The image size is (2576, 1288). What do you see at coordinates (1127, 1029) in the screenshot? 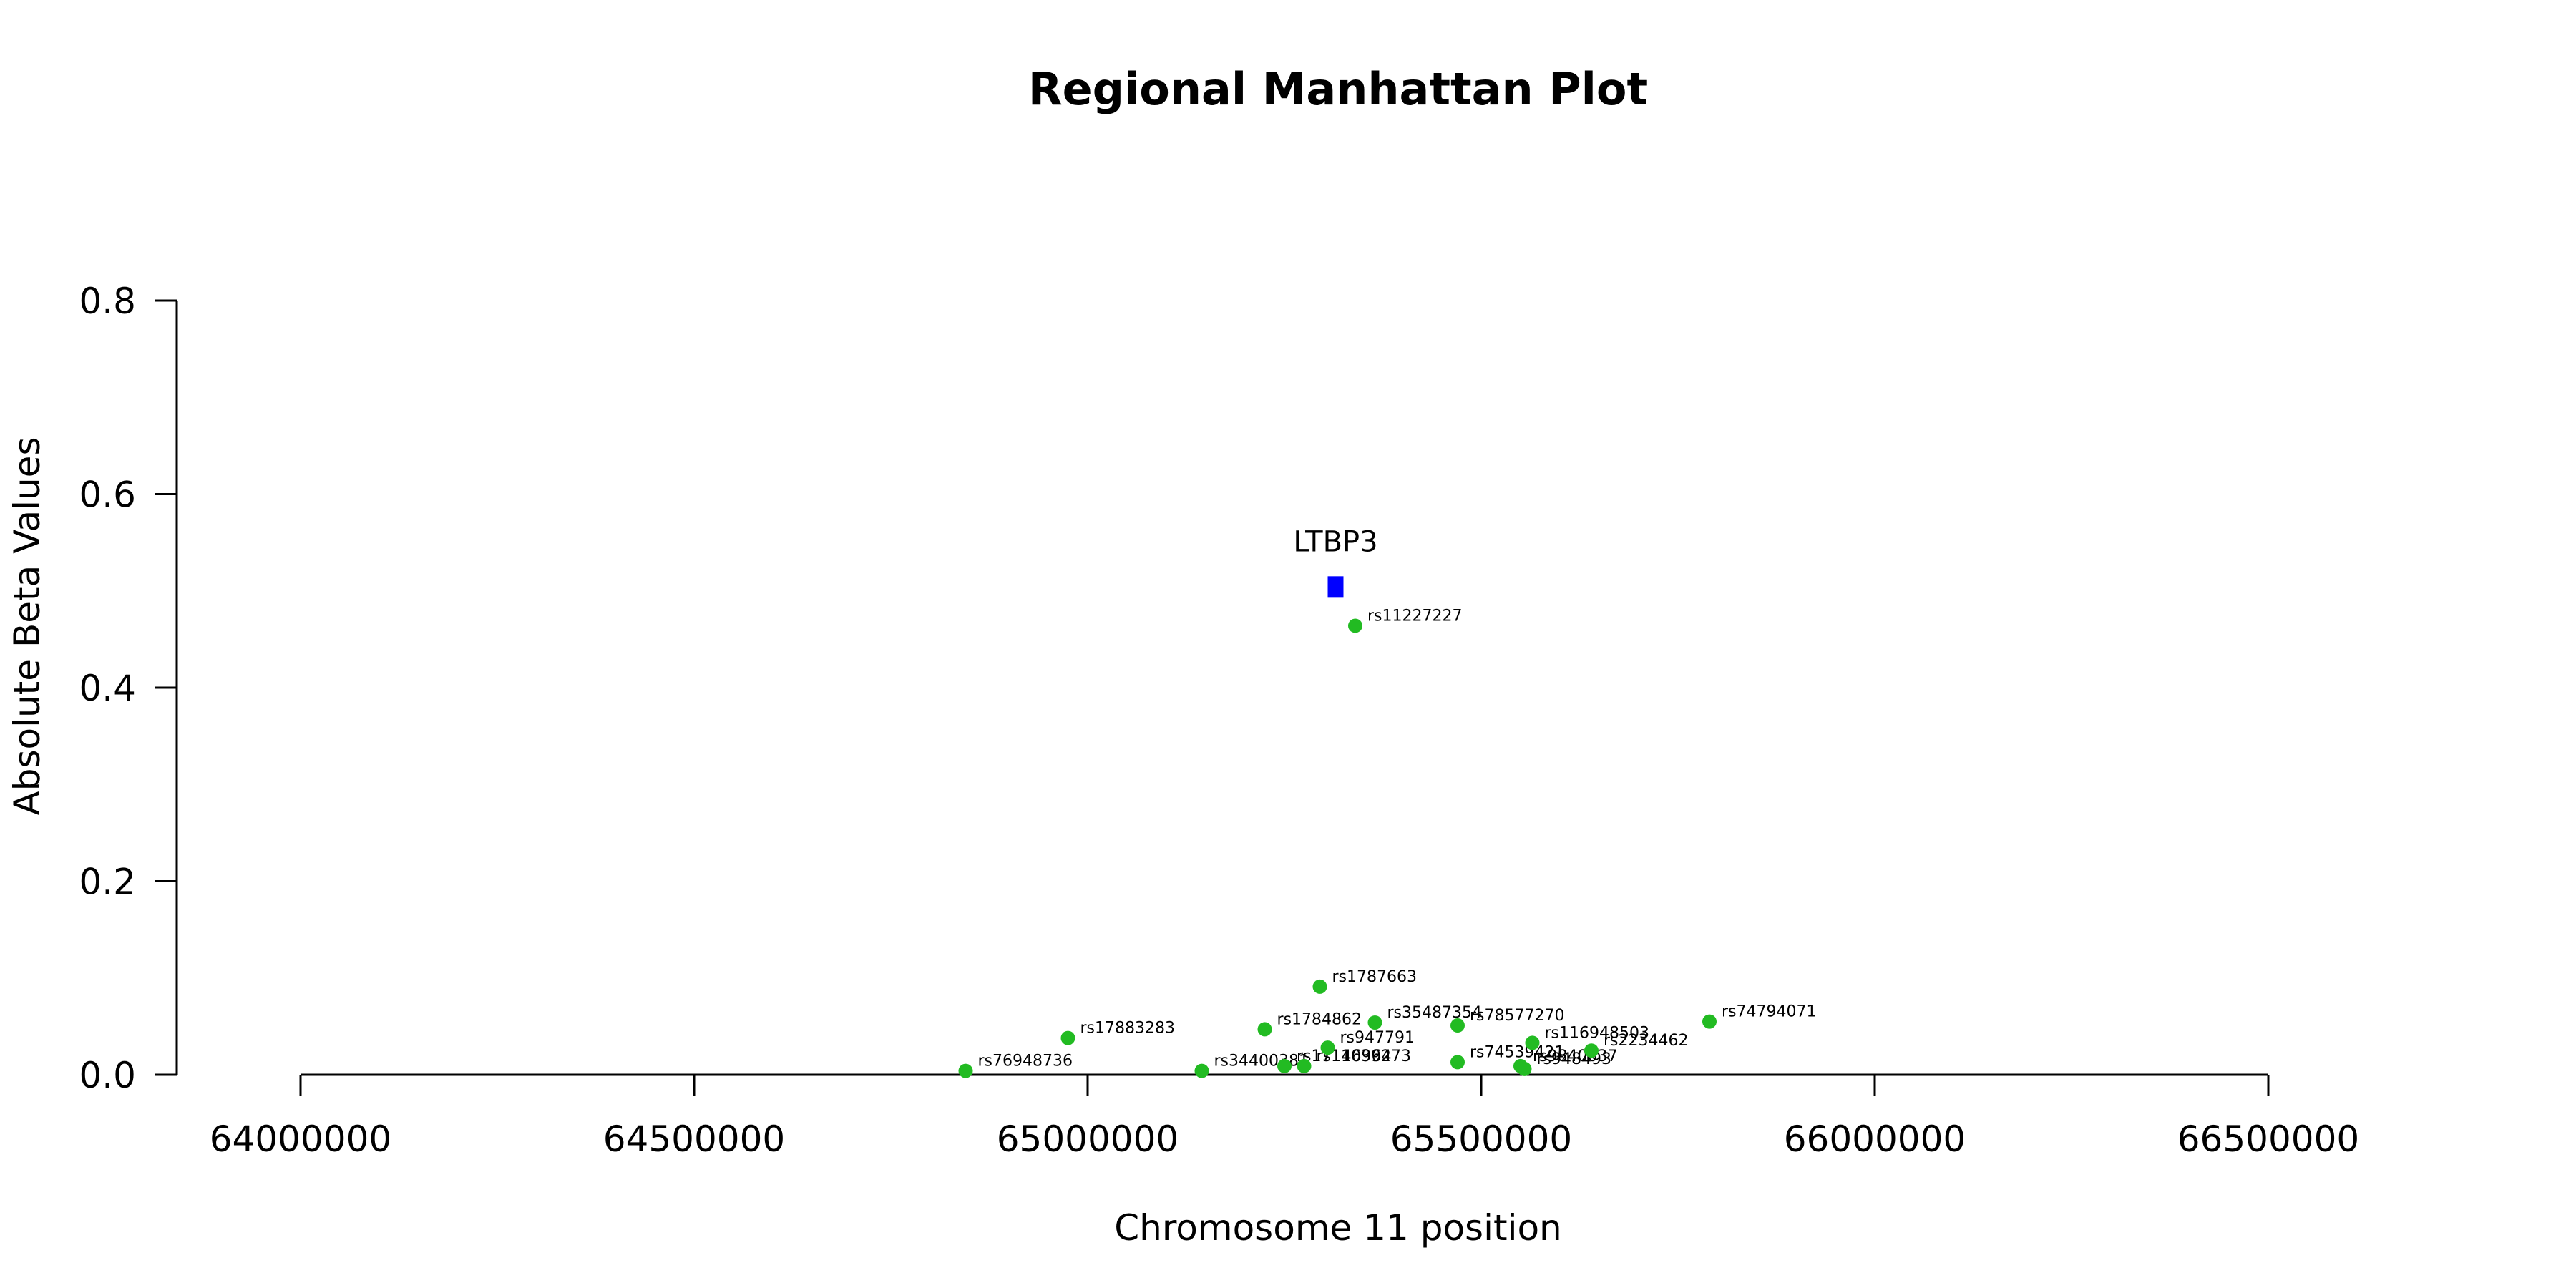
I see `snp-label: rs17883283` at bounding box center [1127, 1029].